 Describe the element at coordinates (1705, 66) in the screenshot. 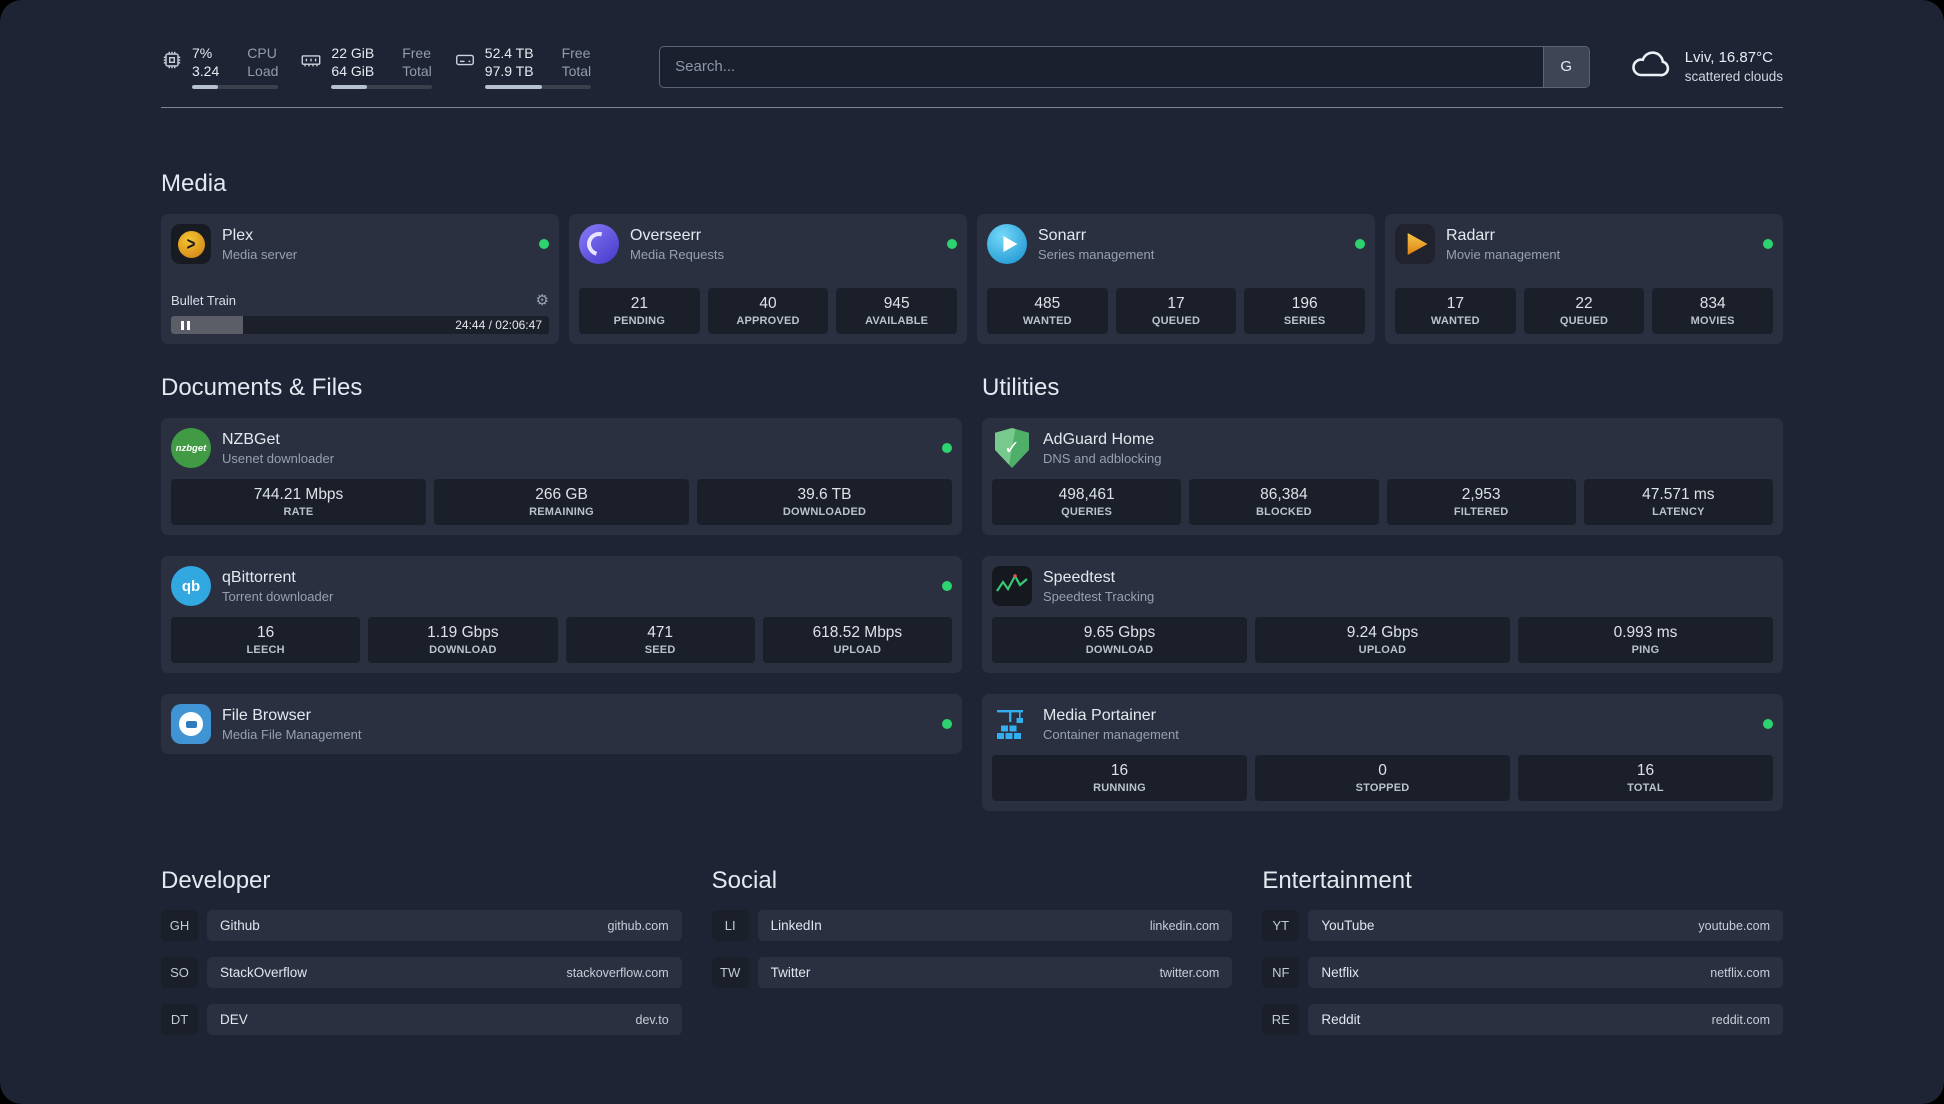

I see `weather-widget: Lviv, 16.87°C scattered clouds` at that location.